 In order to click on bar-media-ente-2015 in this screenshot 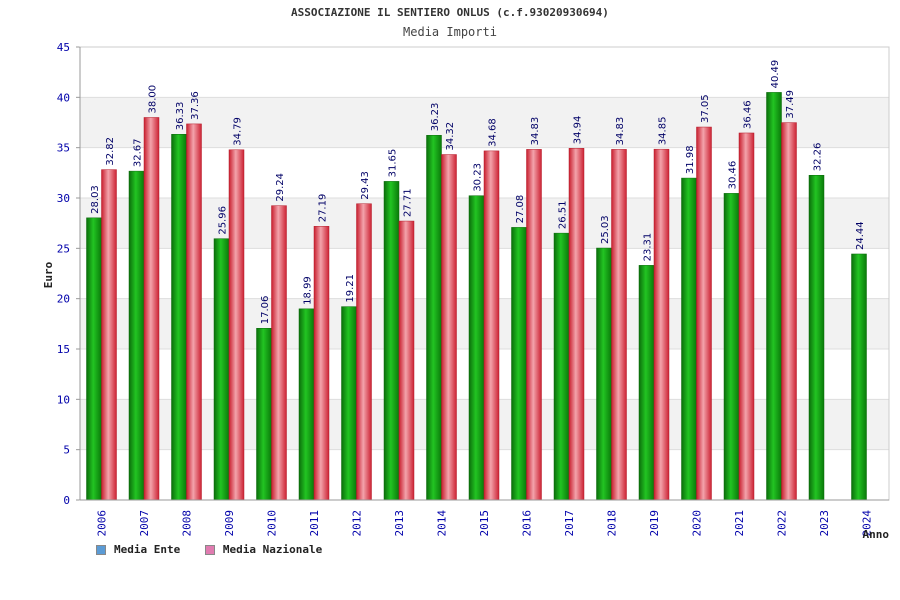, I will do `click(476, 348)`.